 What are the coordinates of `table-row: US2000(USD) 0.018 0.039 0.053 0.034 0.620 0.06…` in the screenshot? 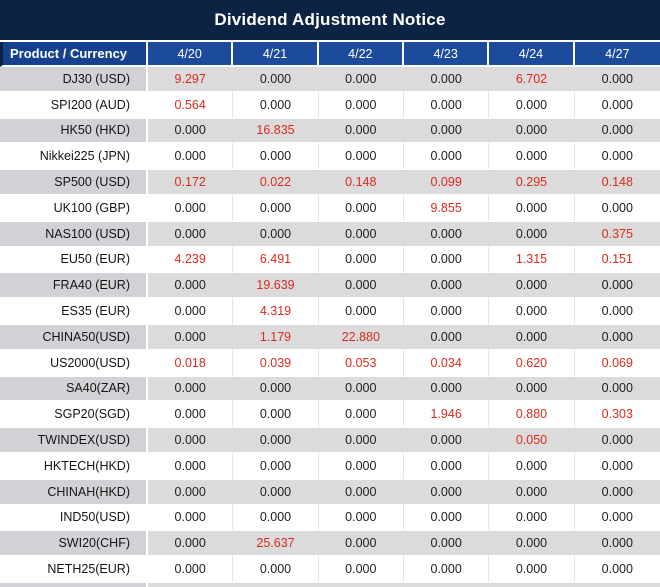 It's located at (330, 363).